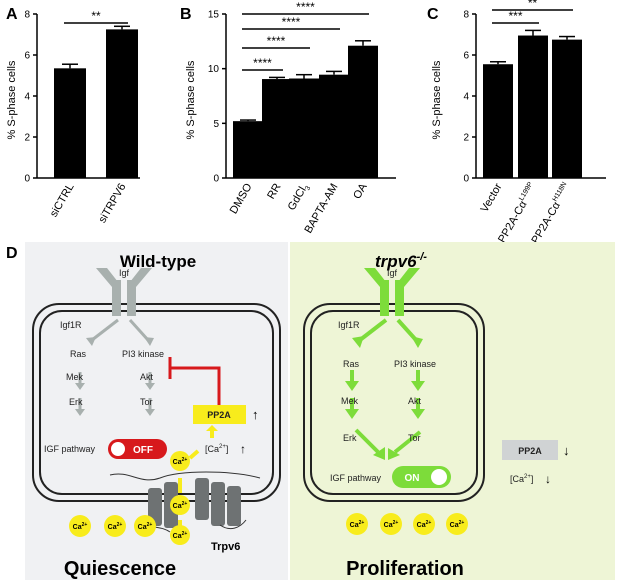 The width and height of the screenshot is (617, 588). I want to click on calcium-ion-labels: Ca2+ Ca2+ Ca2+ Ca2+, so click(407, 524).